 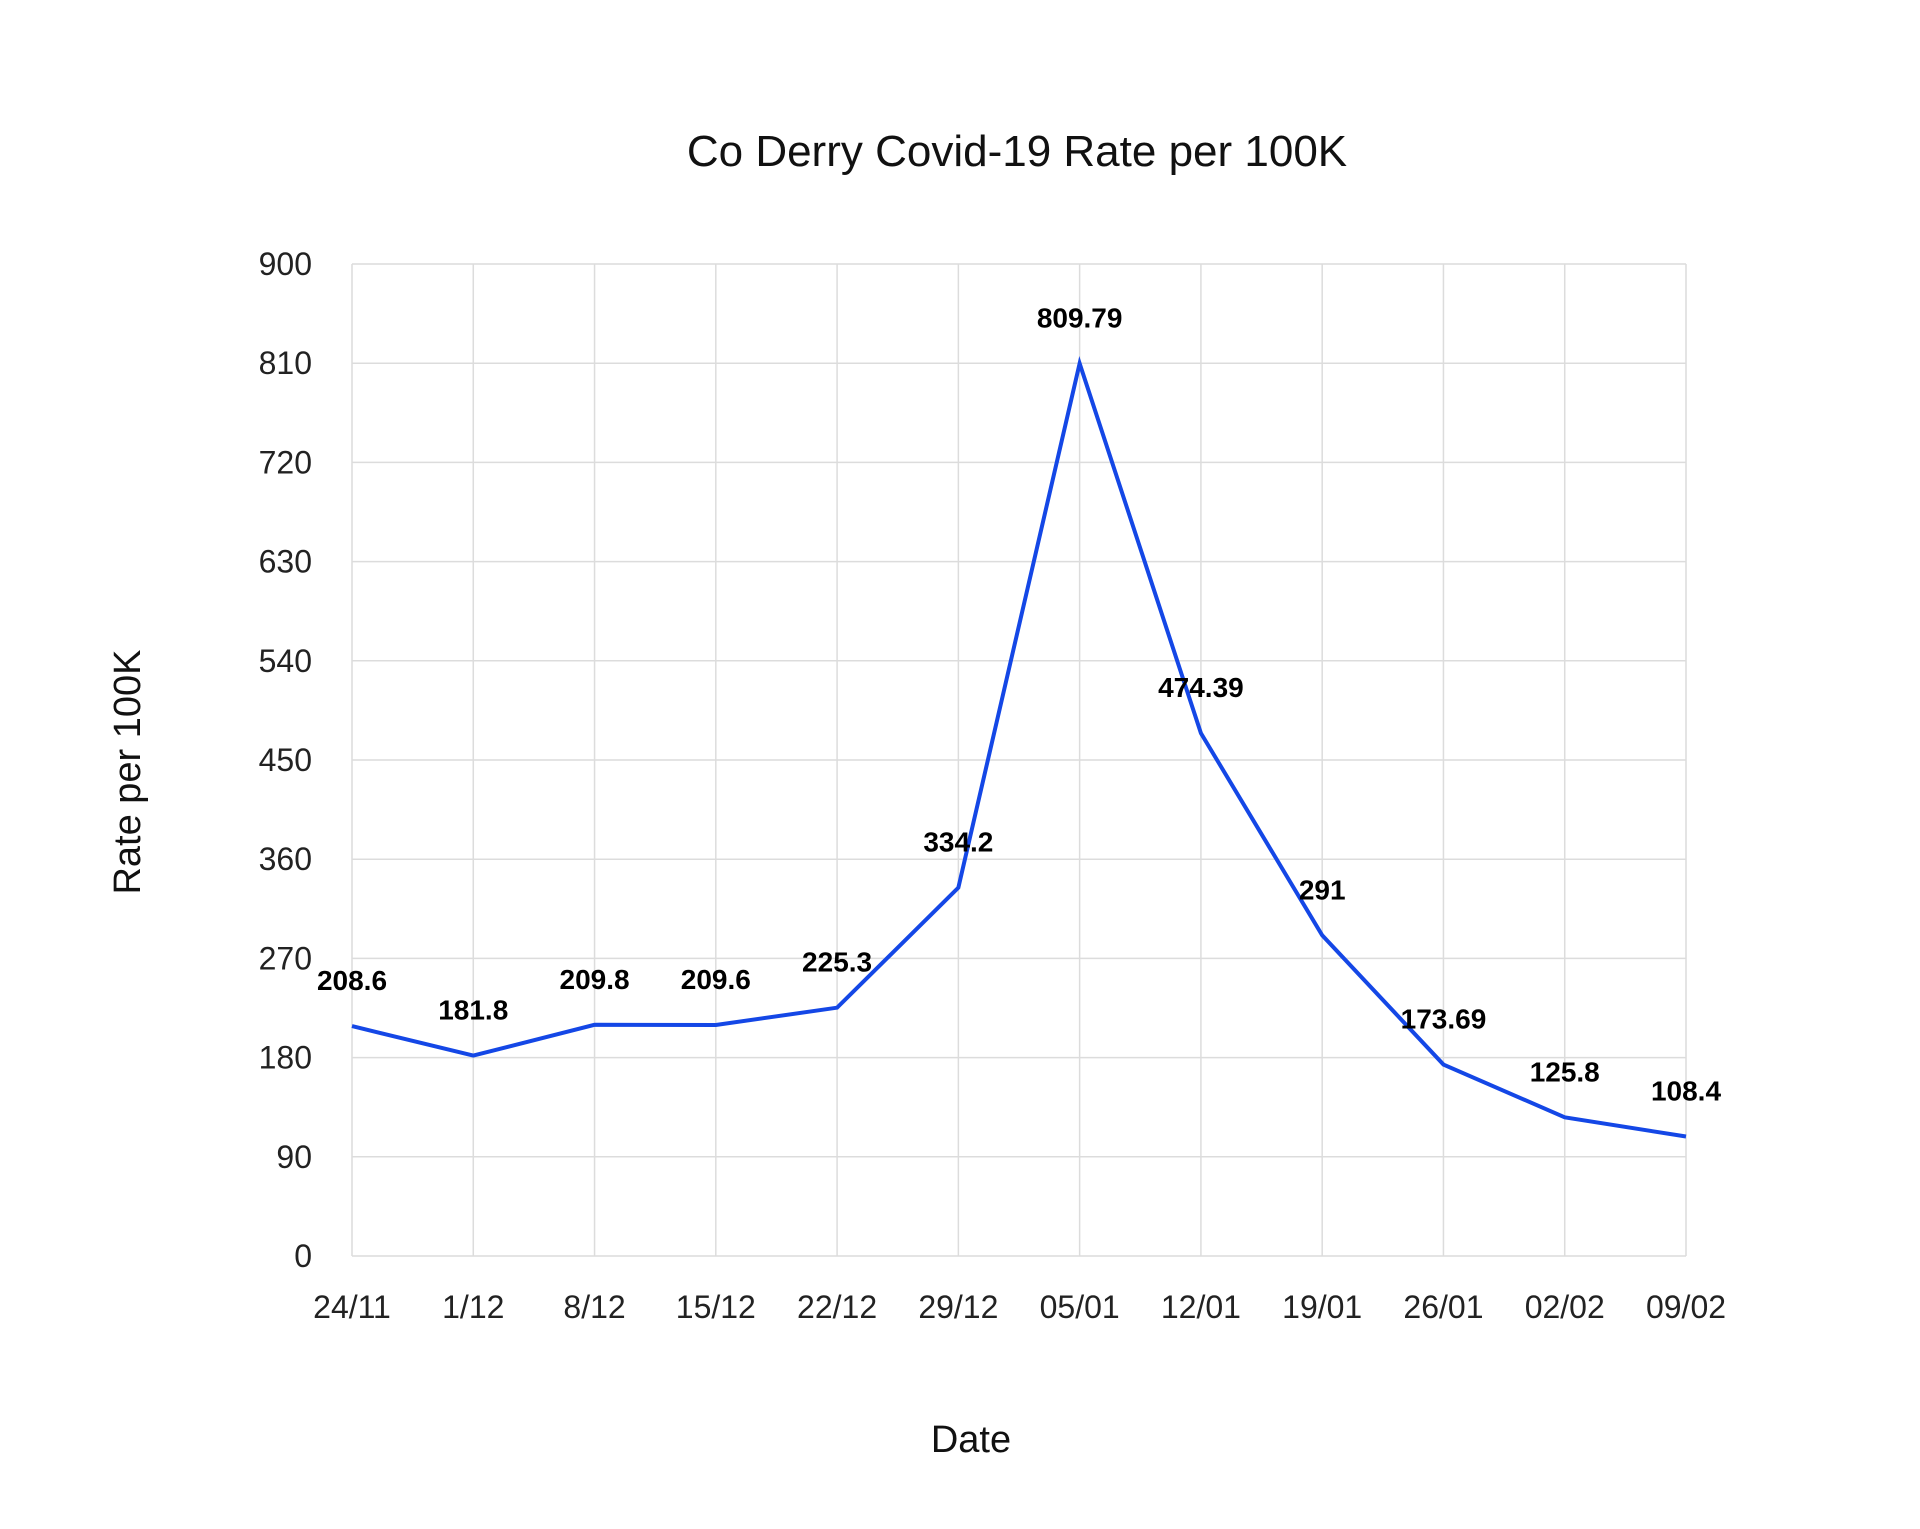 What do you see at coordinates (352, 980) in the screenshot?
I see `data-label: 208.6` at bounding box center [352, 980].